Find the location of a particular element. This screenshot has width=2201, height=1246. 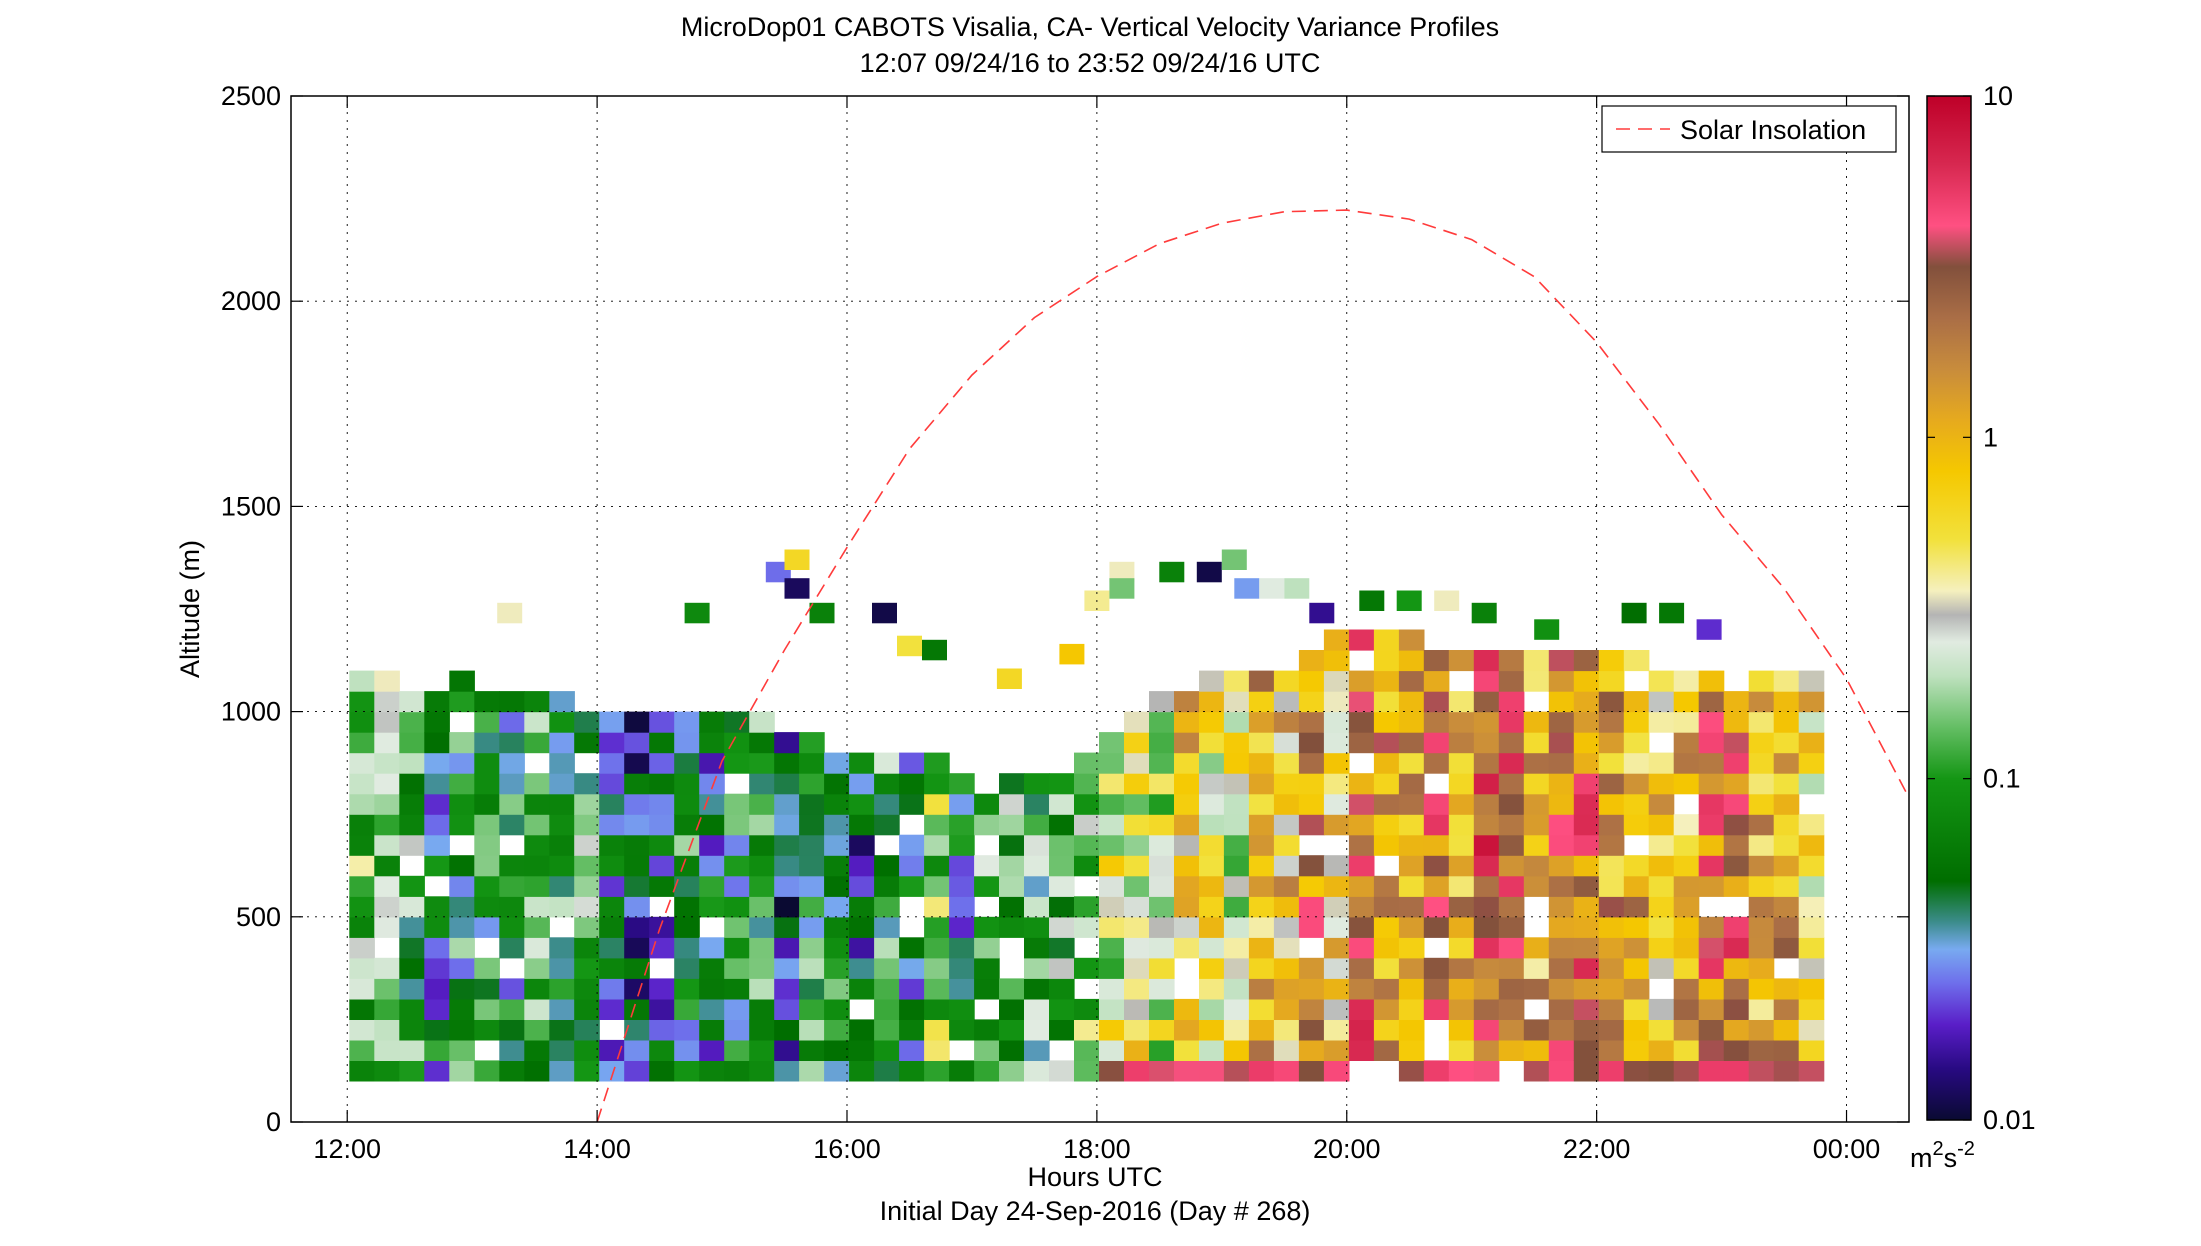

y-tick-label: 1500 is located at coordinates (251, 506).